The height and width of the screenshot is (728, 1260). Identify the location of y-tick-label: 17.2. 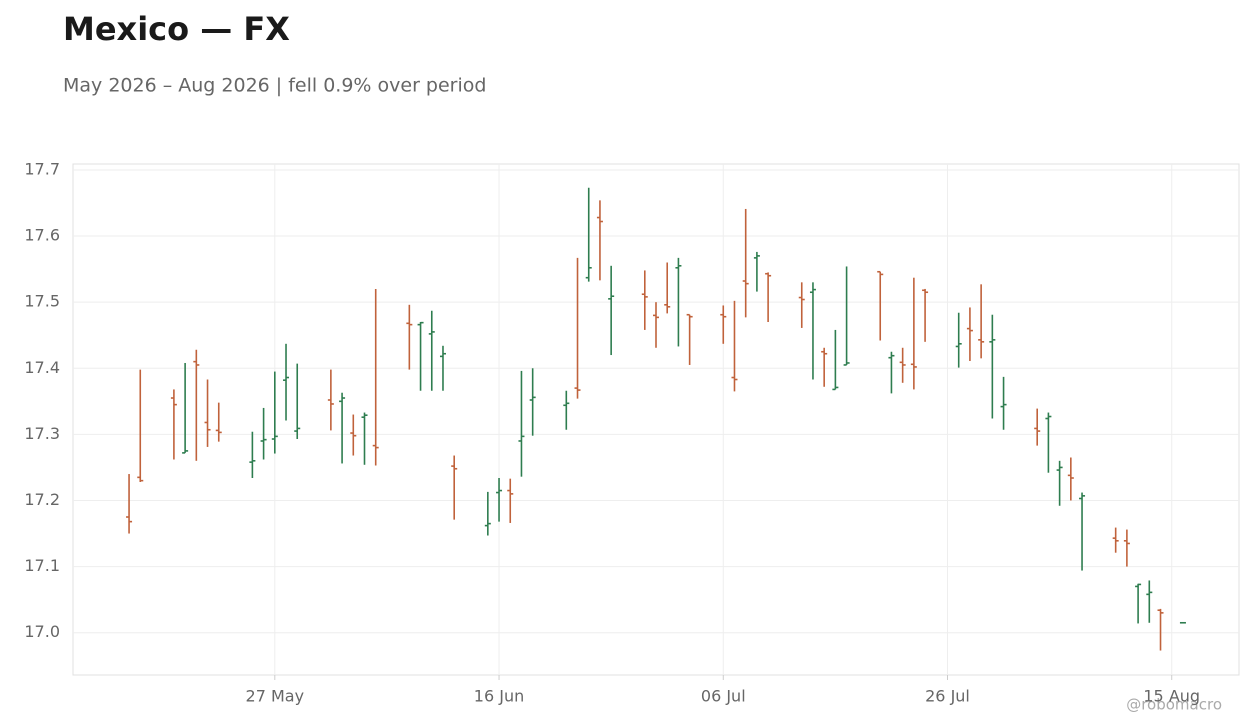
(42, 499).